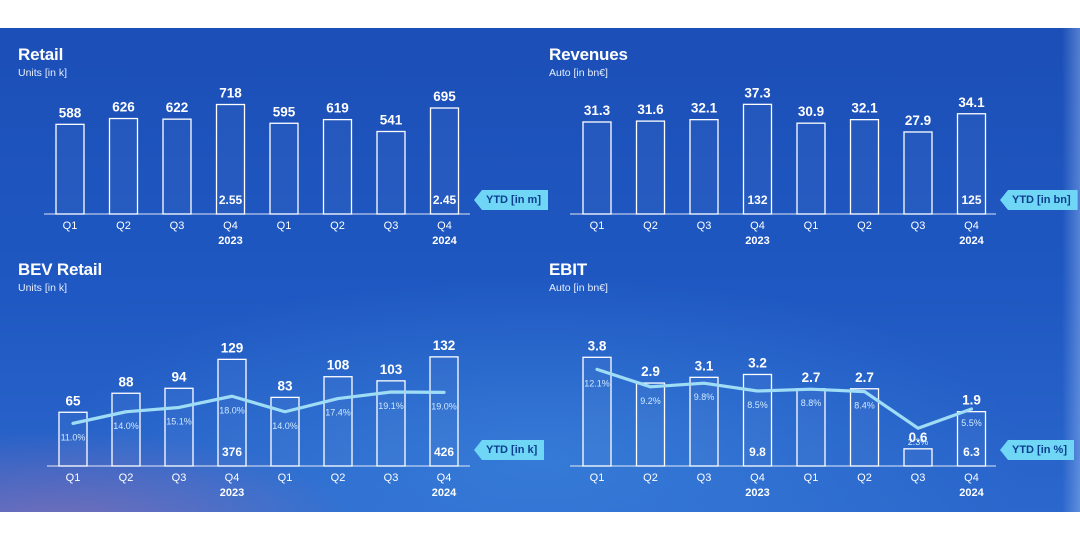 The image size is (1080, 540). What do you see at coordinates (73, 478) in the screenshot?
I see `bev-tick-label-1: Q1` at bounding box center [73, 478].